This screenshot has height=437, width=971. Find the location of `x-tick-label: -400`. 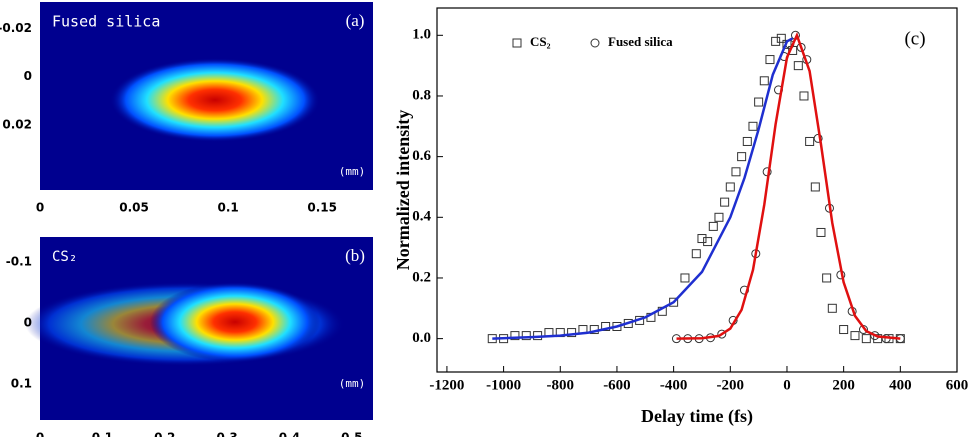

x-tick-label: -400 is located at coordinates (674, 385).